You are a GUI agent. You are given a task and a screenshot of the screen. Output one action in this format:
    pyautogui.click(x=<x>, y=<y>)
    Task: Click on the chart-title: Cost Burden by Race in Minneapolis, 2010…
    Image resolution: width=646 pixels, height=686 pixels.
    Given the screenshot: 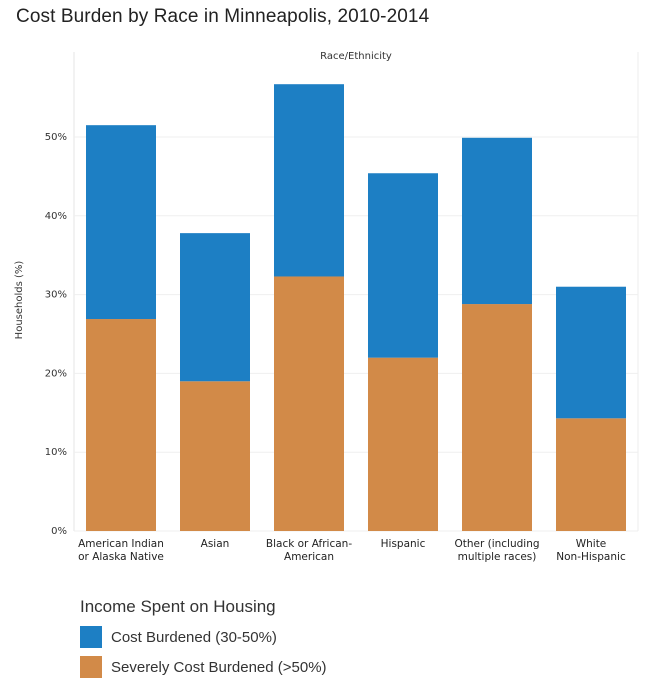 What is the action you would take?
    pyautogui.click(x=223, y=16)
    